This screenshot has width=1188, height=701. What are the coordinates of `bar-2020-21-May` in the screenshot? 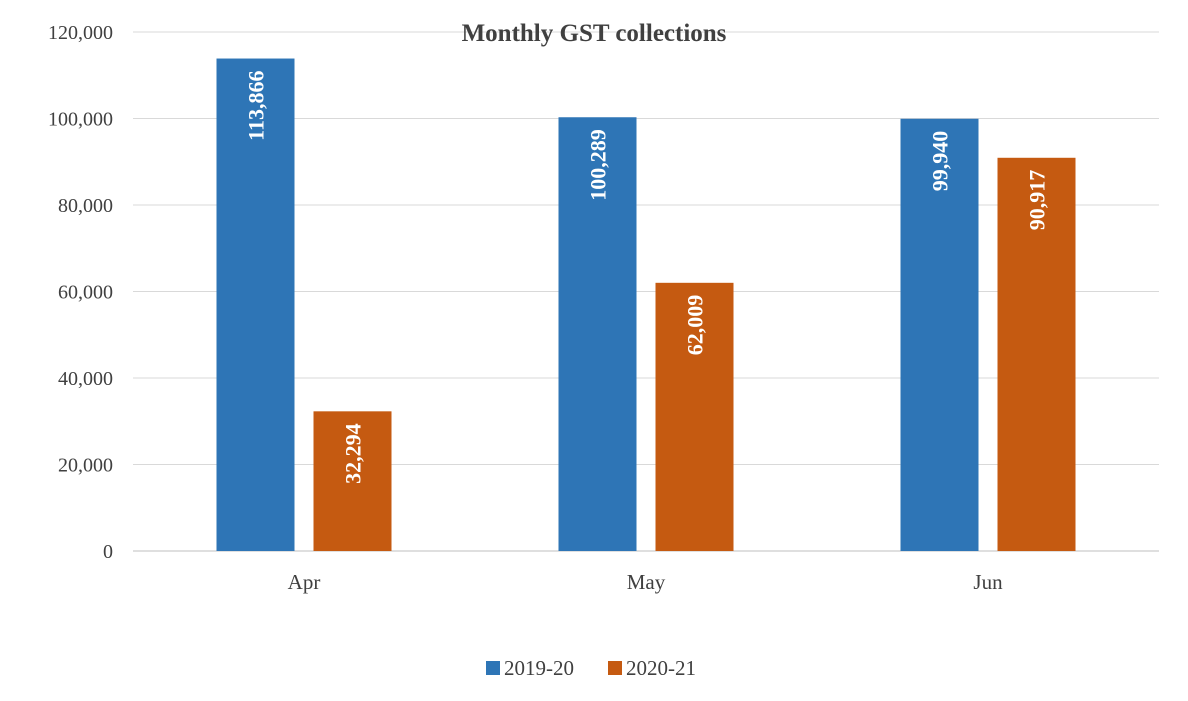 It's located at (694, 416).